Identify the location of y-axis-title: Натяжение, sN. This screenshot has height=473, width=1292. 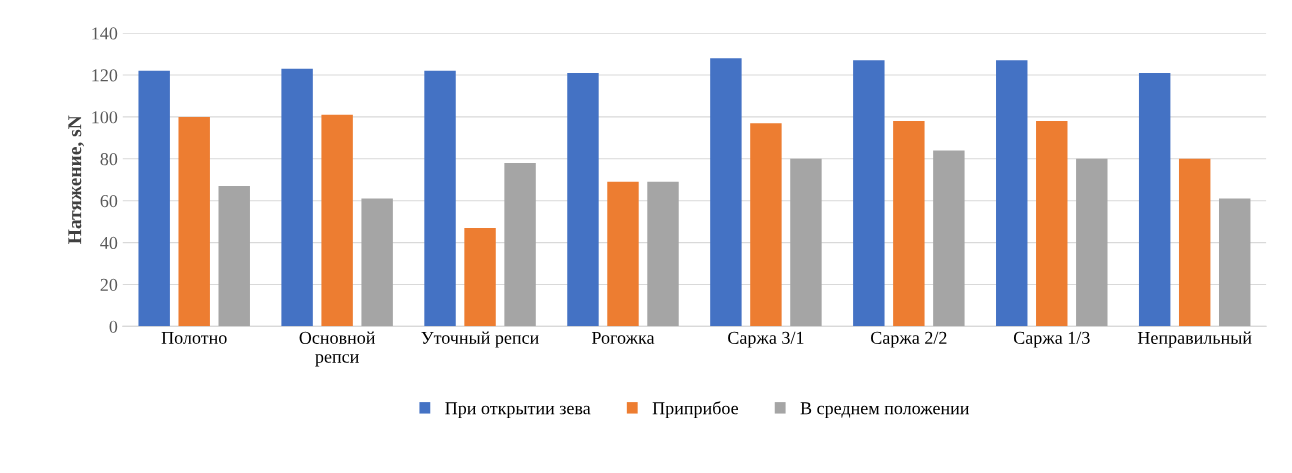
(76, 179).